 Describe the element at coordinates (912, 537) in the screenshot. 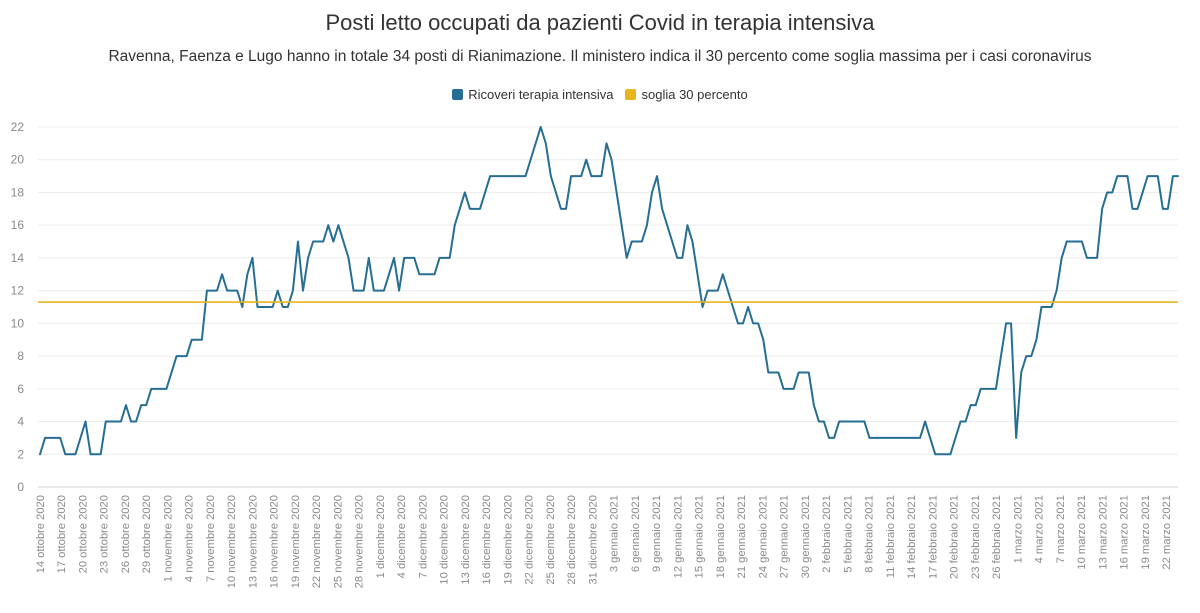

I see `x-tick-label: 14 febbraio 2021` at that location.